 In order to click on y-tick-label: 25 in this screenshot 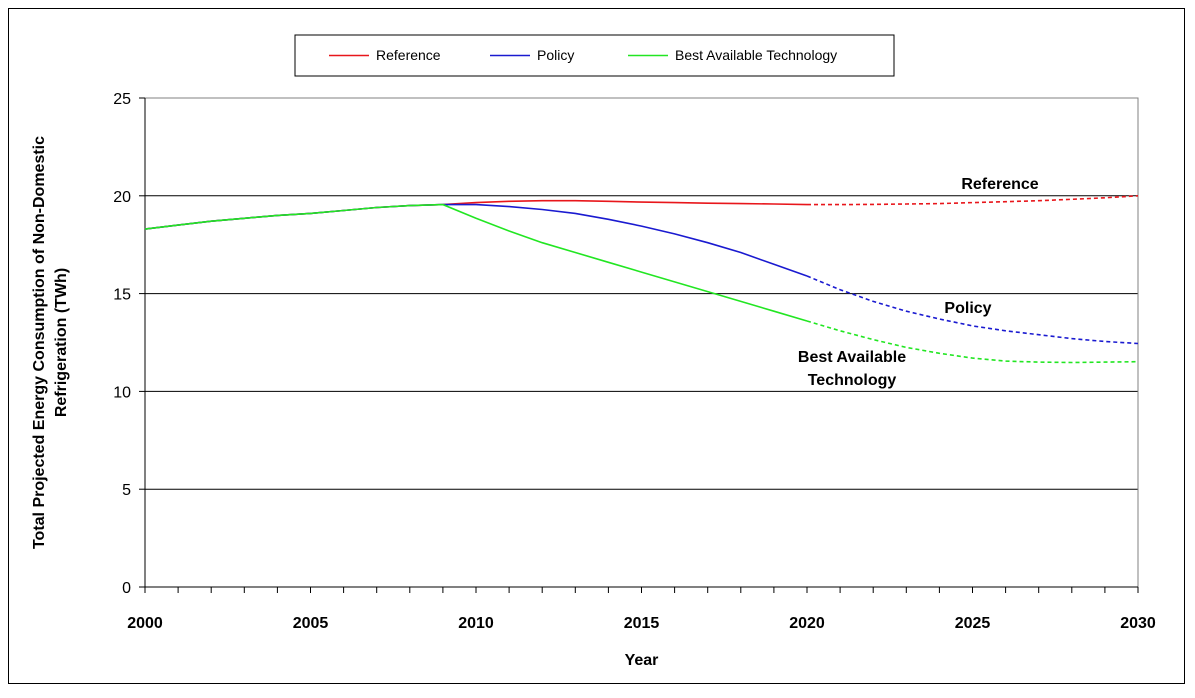, I will do `click(122, 99)`.